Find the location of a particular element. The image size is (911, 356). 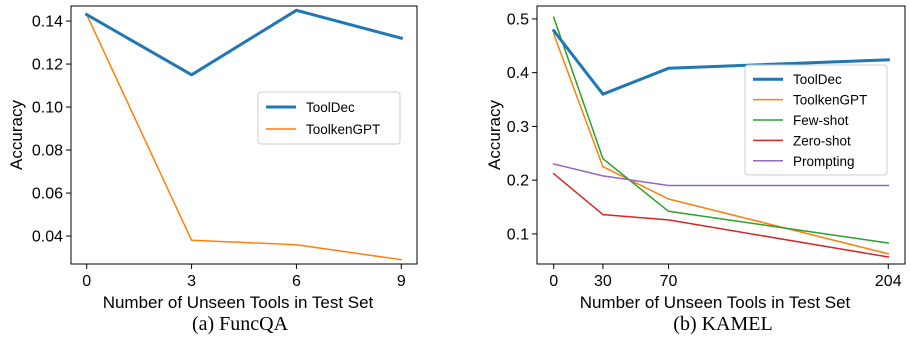

y-tick-label: 0.04 is located at coordinates (47, 237).